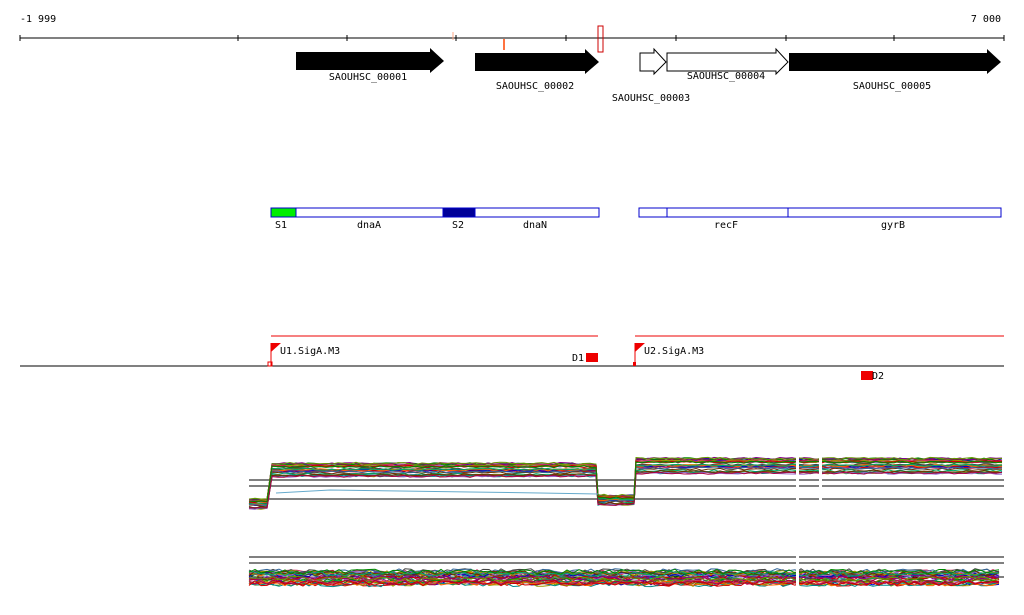 Image resolution: width=1024 pixels, height=615 pixels. I want to click on gene-saouhsc-00005: SAOUHSC_00005, so click(895, 70).